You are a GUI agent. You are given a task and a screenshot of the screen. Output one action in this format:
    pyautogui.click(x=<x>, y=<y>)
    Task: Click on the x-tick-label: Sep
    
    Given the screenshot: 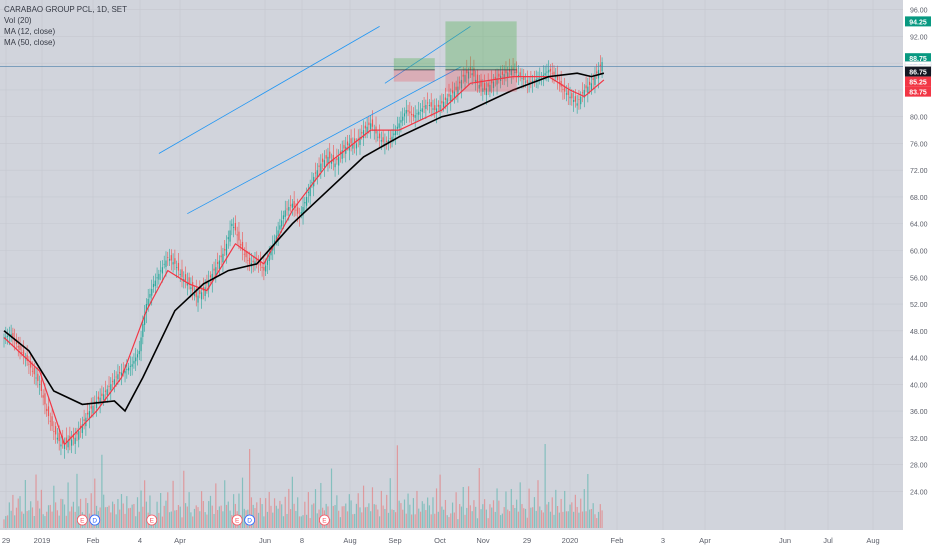 What is the action you would take?
    pyautogui.click(x=394, y=540)
    